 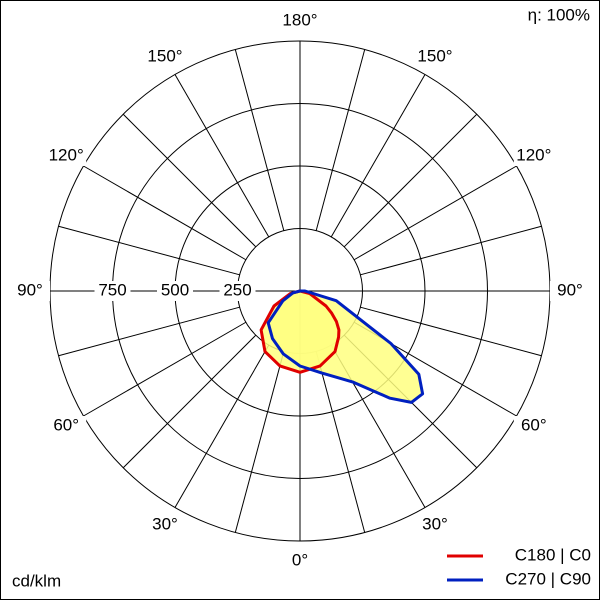 I want to click on efficiency-label: η: 100%, so click(x=559, y=14).